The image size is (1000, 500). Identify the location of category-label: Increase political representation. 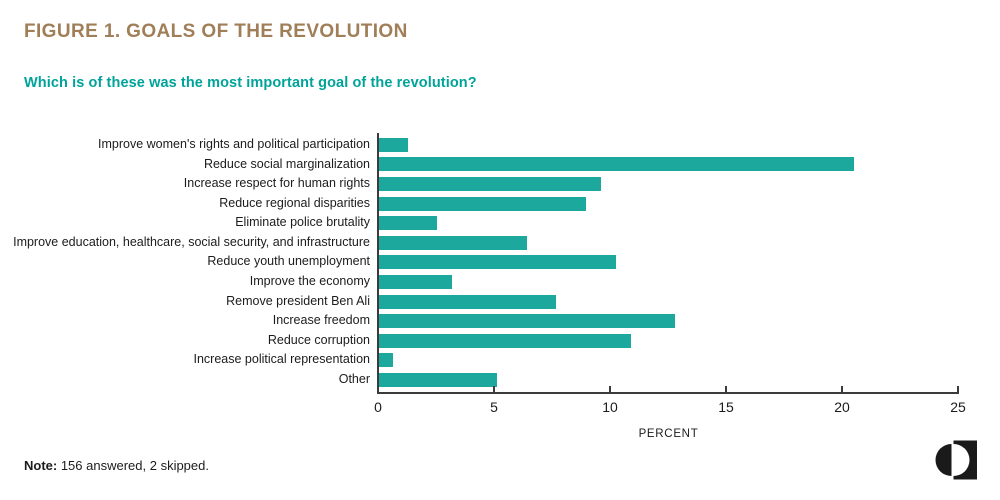
(282, 359).